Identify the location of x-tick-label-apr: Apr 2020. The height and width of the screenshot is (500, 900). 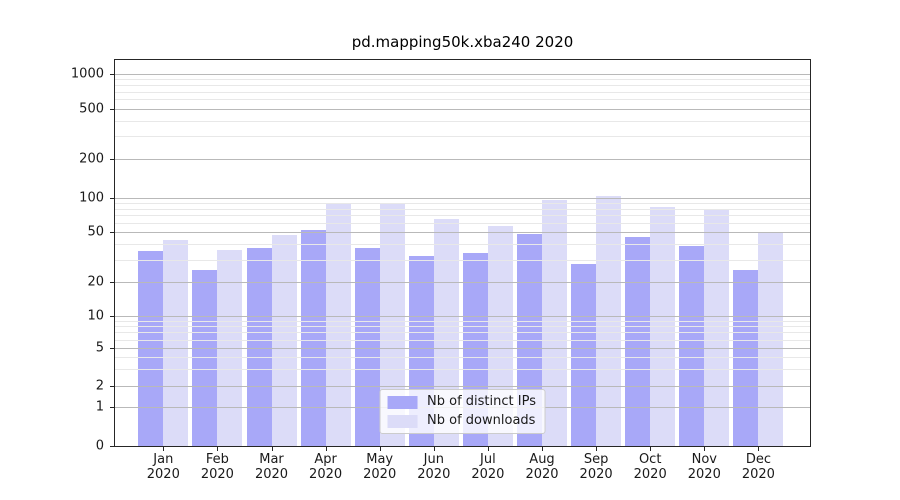
(326, 467).